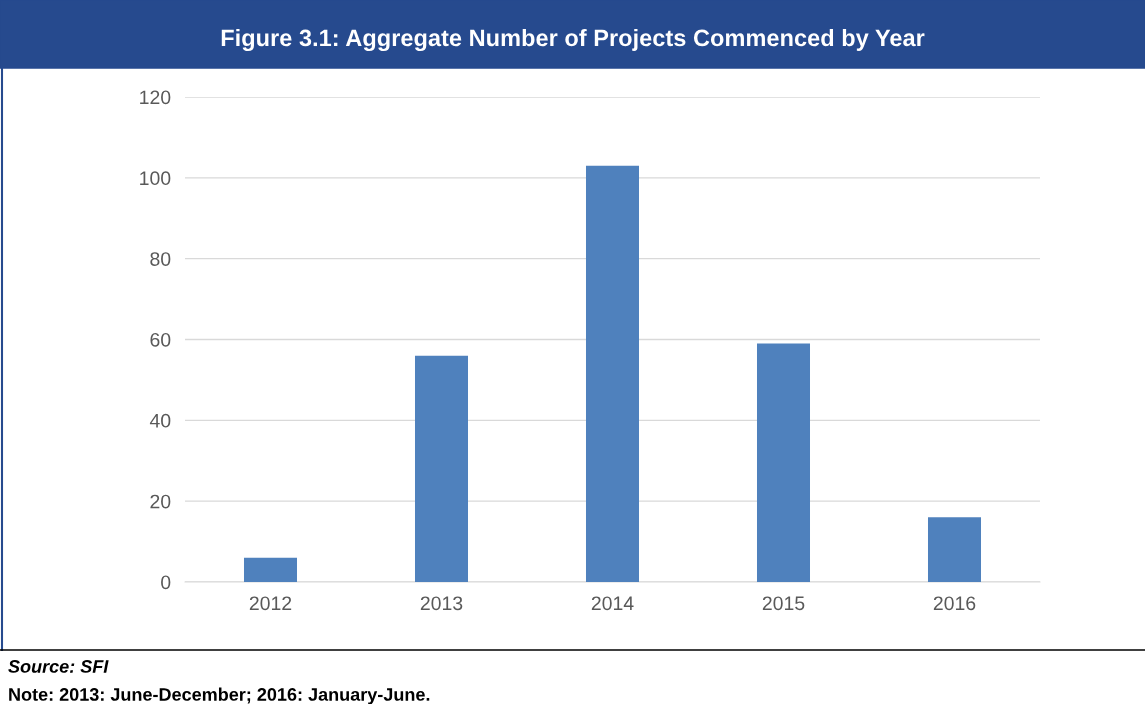 This screenshot has height=704, width=1145. I want to click on text: Note: 2013: June-December; 2016: January-June., so click(219, 695).